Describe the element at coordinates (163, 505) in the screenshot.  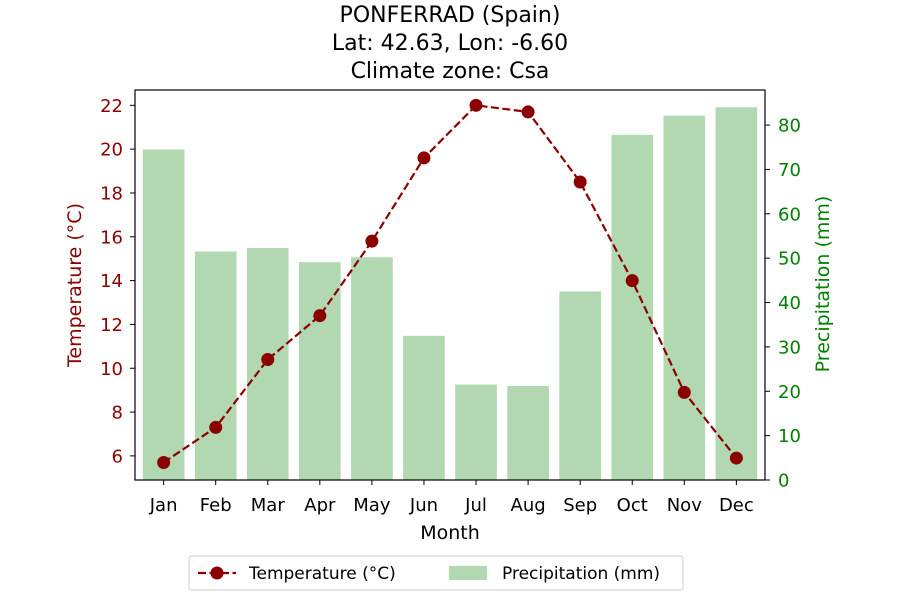
I see `x-tick-label-jan: Jan` at that location.